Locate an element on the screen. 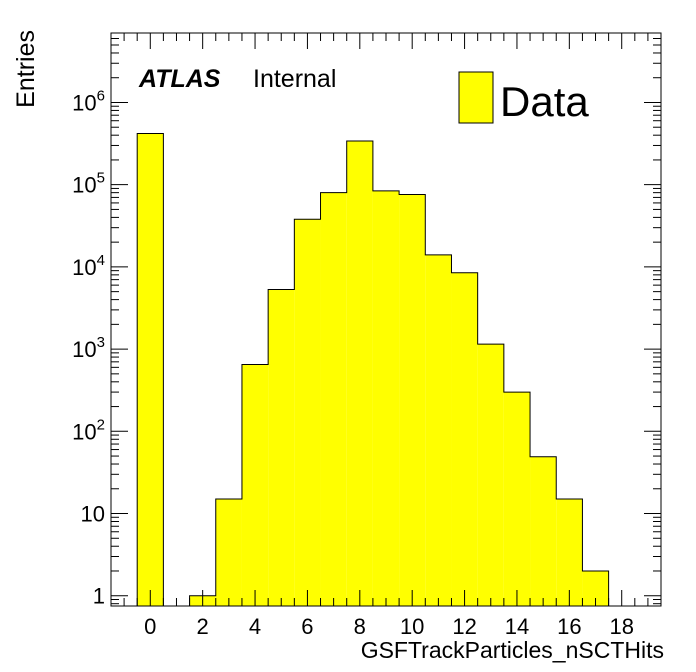 This screenshot has width=696, height=672. x-tick-label: 6 is located at coordinates (307, 626).